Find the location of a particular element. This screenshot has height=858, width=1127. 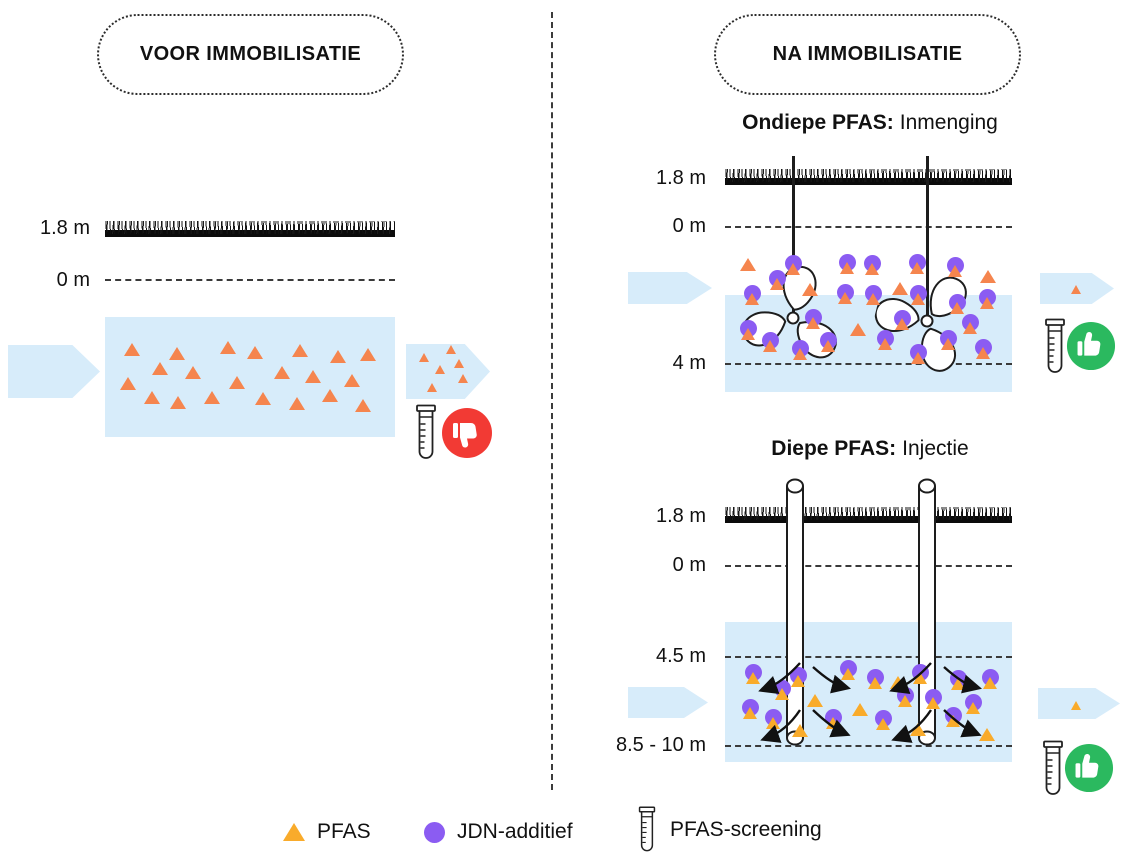

deep-surface-label: 1.8 m is located at coordinates (680, 516).